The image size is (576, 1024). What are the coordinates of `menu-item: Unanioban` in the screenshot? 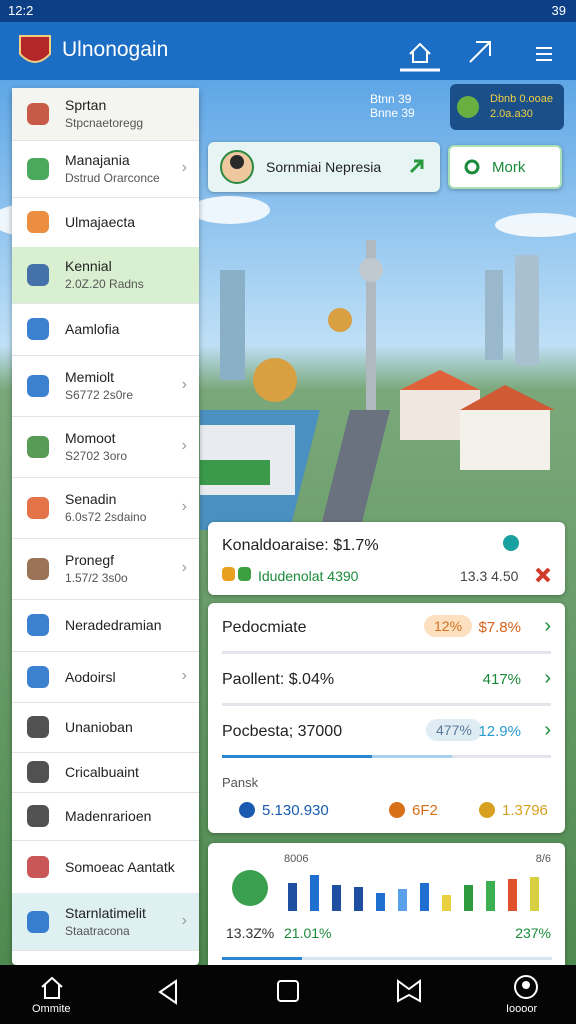 It's located at (105, 727).